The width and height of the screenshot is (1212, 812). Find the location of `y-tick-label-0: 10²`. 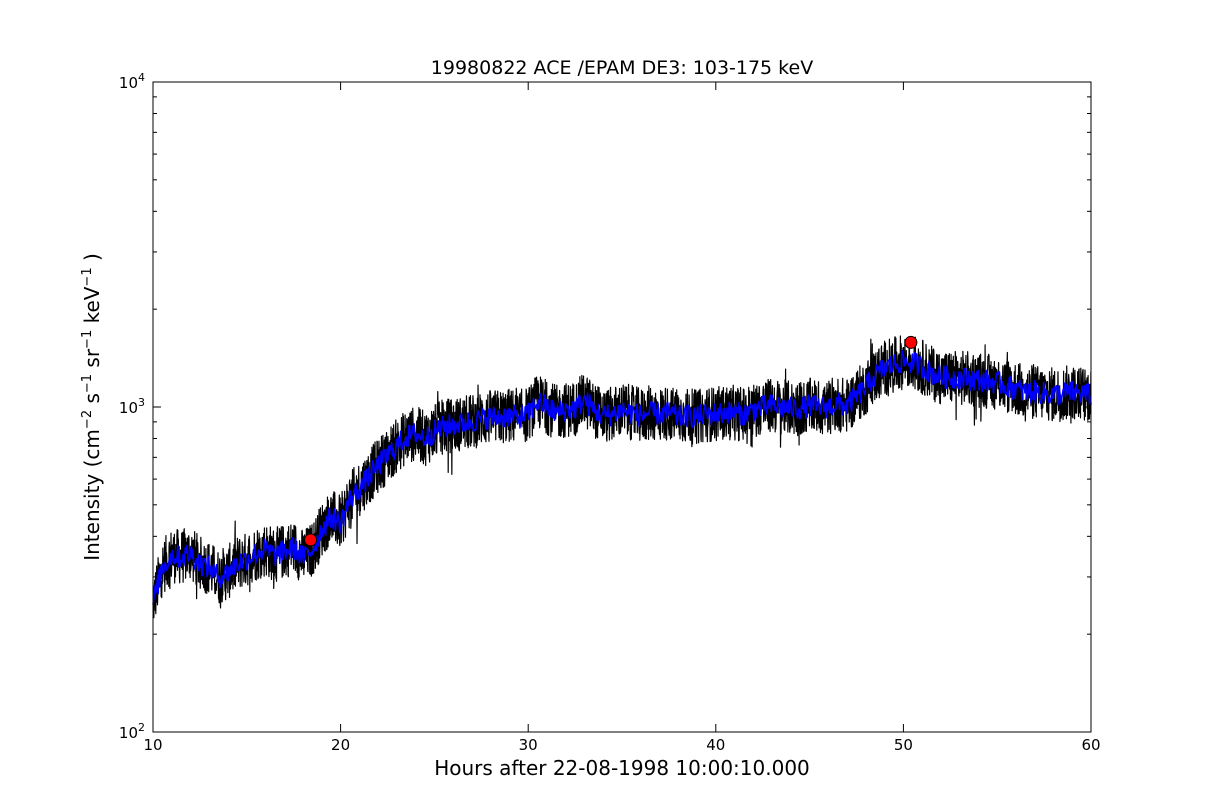

y-tick-label-0: 10² is located at coordinates (132, 731).